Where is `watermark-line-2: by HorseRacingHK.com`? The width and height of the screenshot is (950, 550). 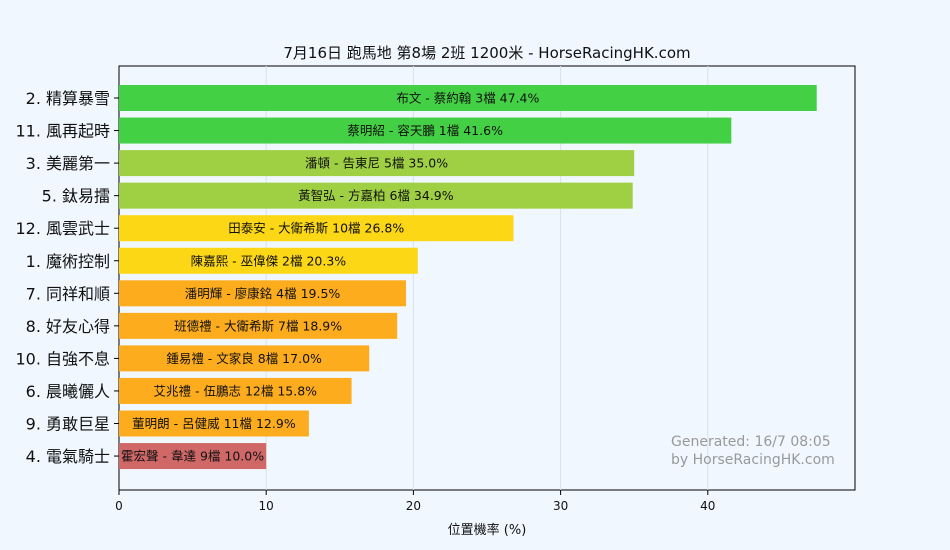
watermark-line-2: by HorseRacingHK.com is located at coordinates (753, 460).